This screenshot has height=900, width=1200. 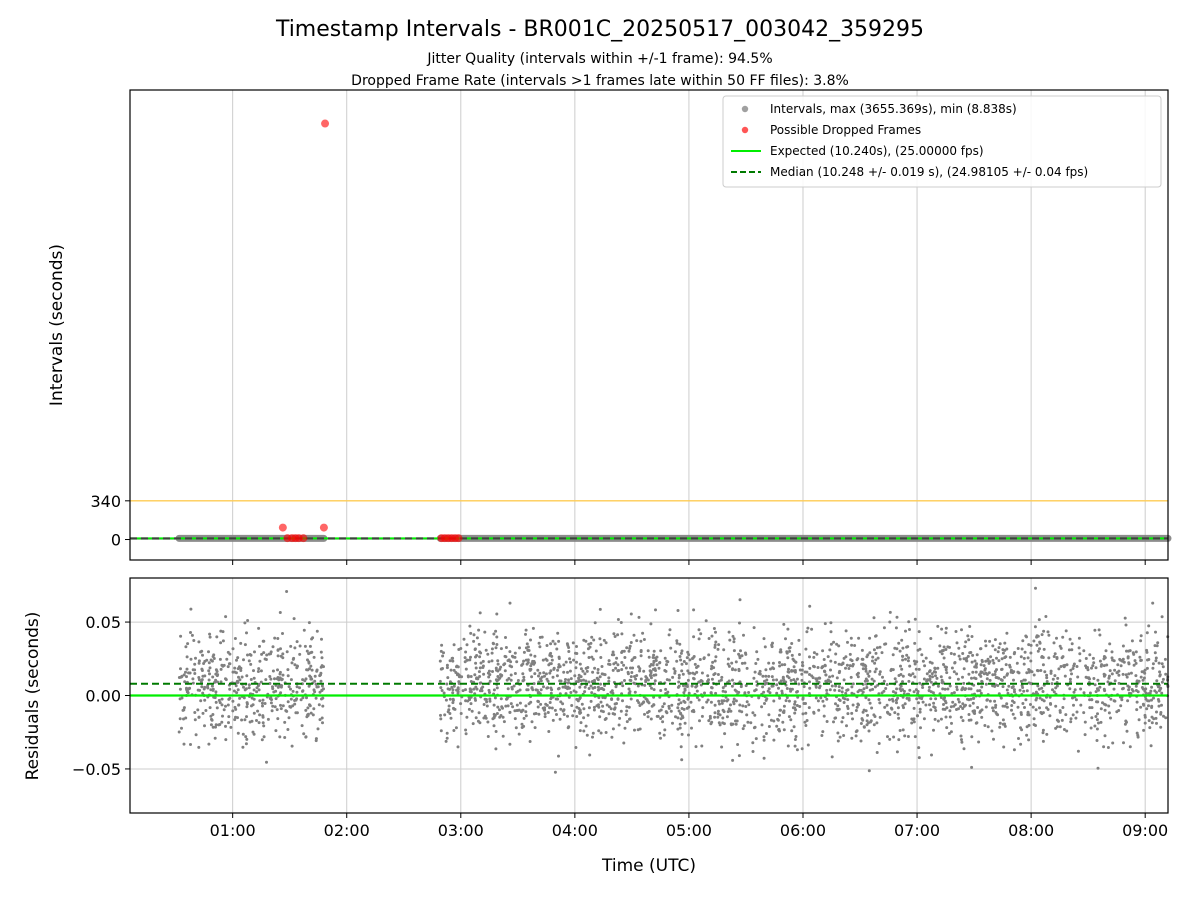 What do you see at coordinates (845, 130) in the screenshot?
I see `legend-label-dropped: Possible Dropped Frames` at bounding box center [845, 130].